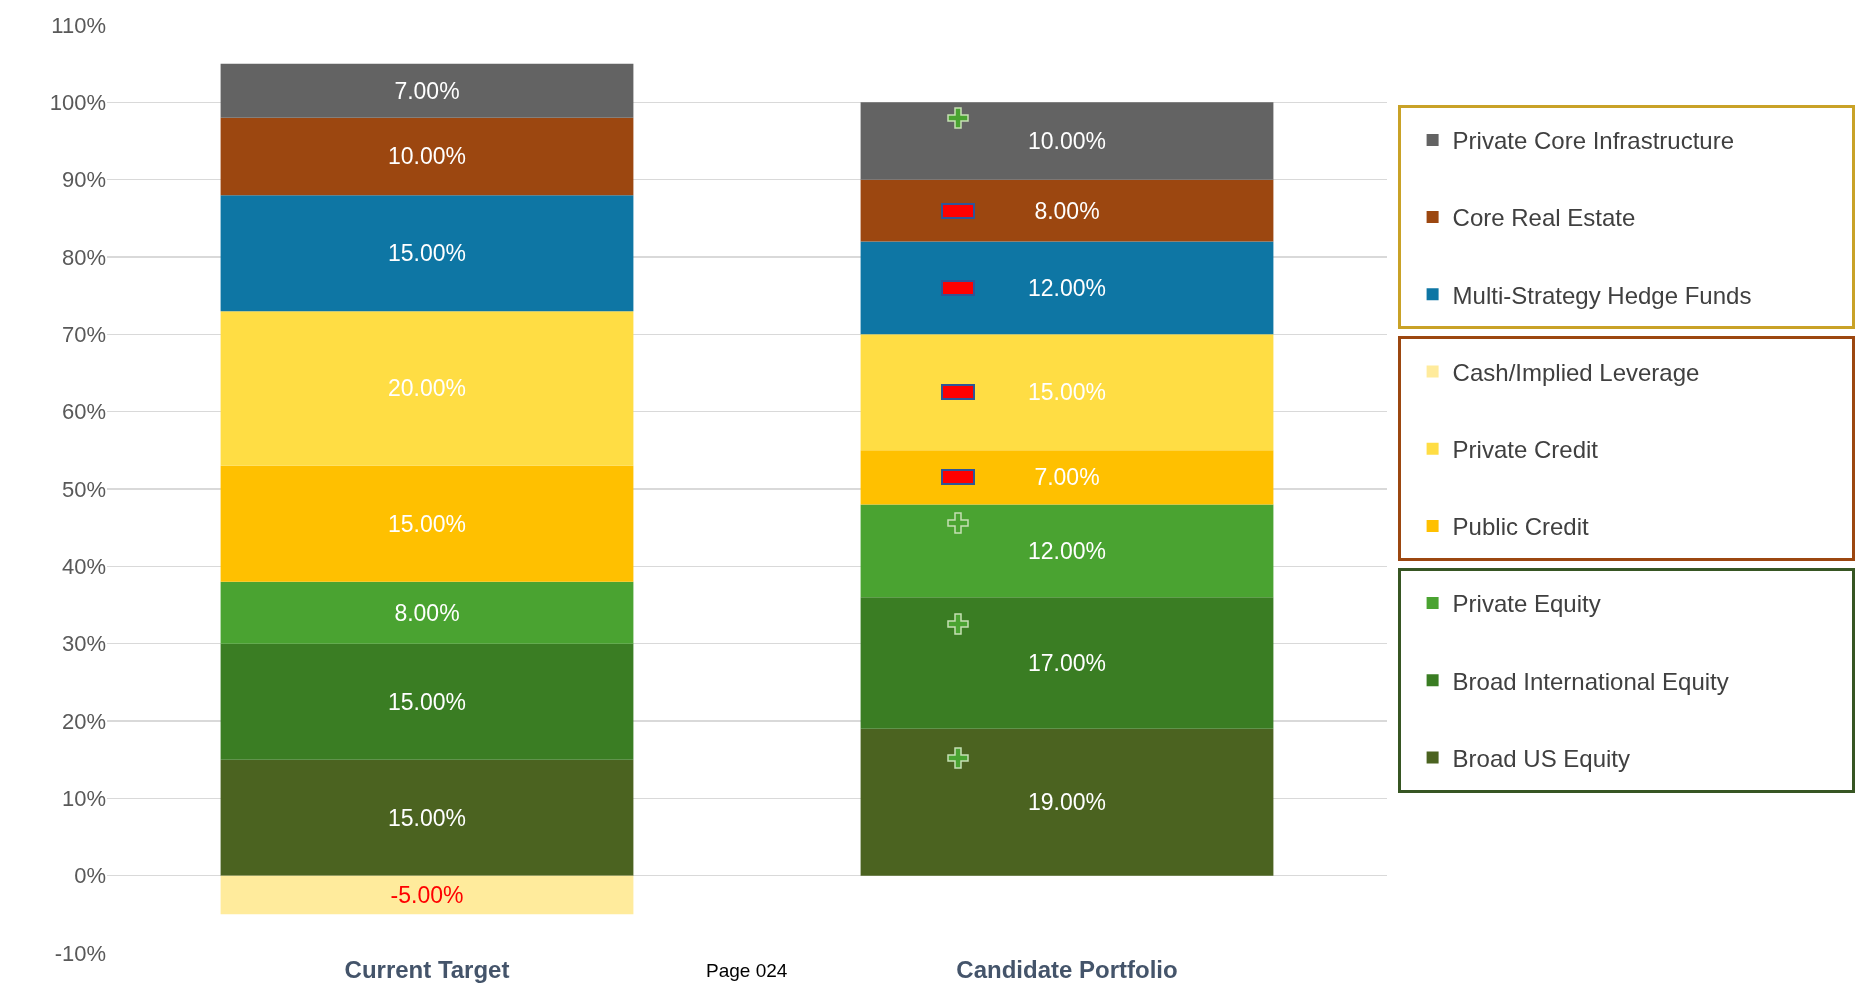 The height and width of the screenshot is (1003, 1862). What do you see at coordinates (1541, 758) in the screenshot?
I see `legend-label: Broad US Equity` at bounding box center [1541, 758].